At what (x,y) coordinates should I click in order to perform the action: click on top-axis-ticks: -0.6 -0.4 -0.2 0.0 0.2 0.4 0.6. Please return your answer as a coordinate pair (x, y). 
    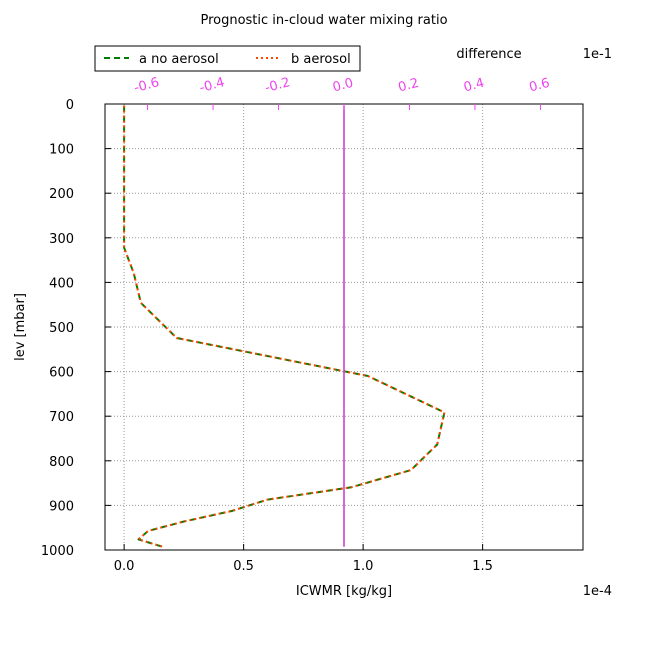
    Looking at the image, I should click on (341, 92).